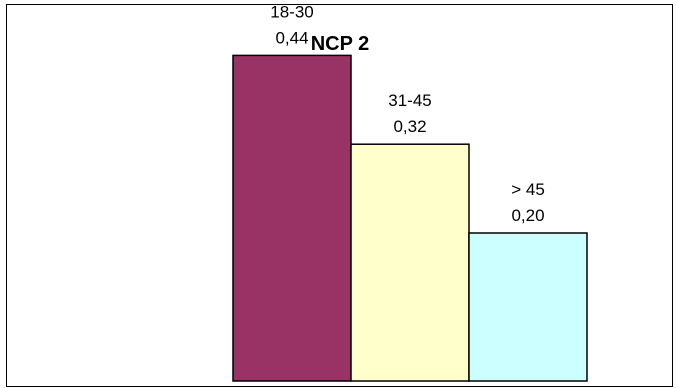 This screenshot has width=679, height=388. Describe the element at coordinates (409, 126) in the screenshot. I see `value-label-1: 0,32` at that location.